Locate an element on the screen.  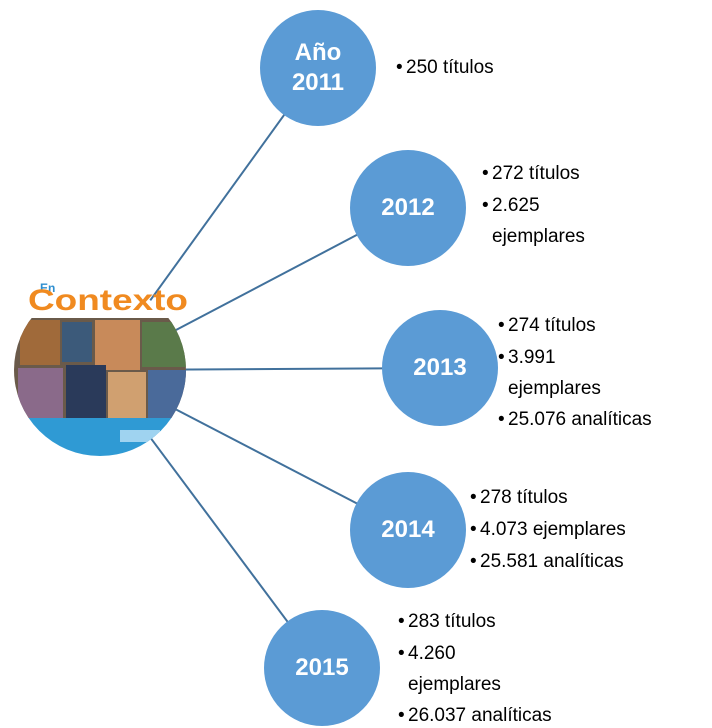
item: 274 títulos is located at coordinates (575, 326).